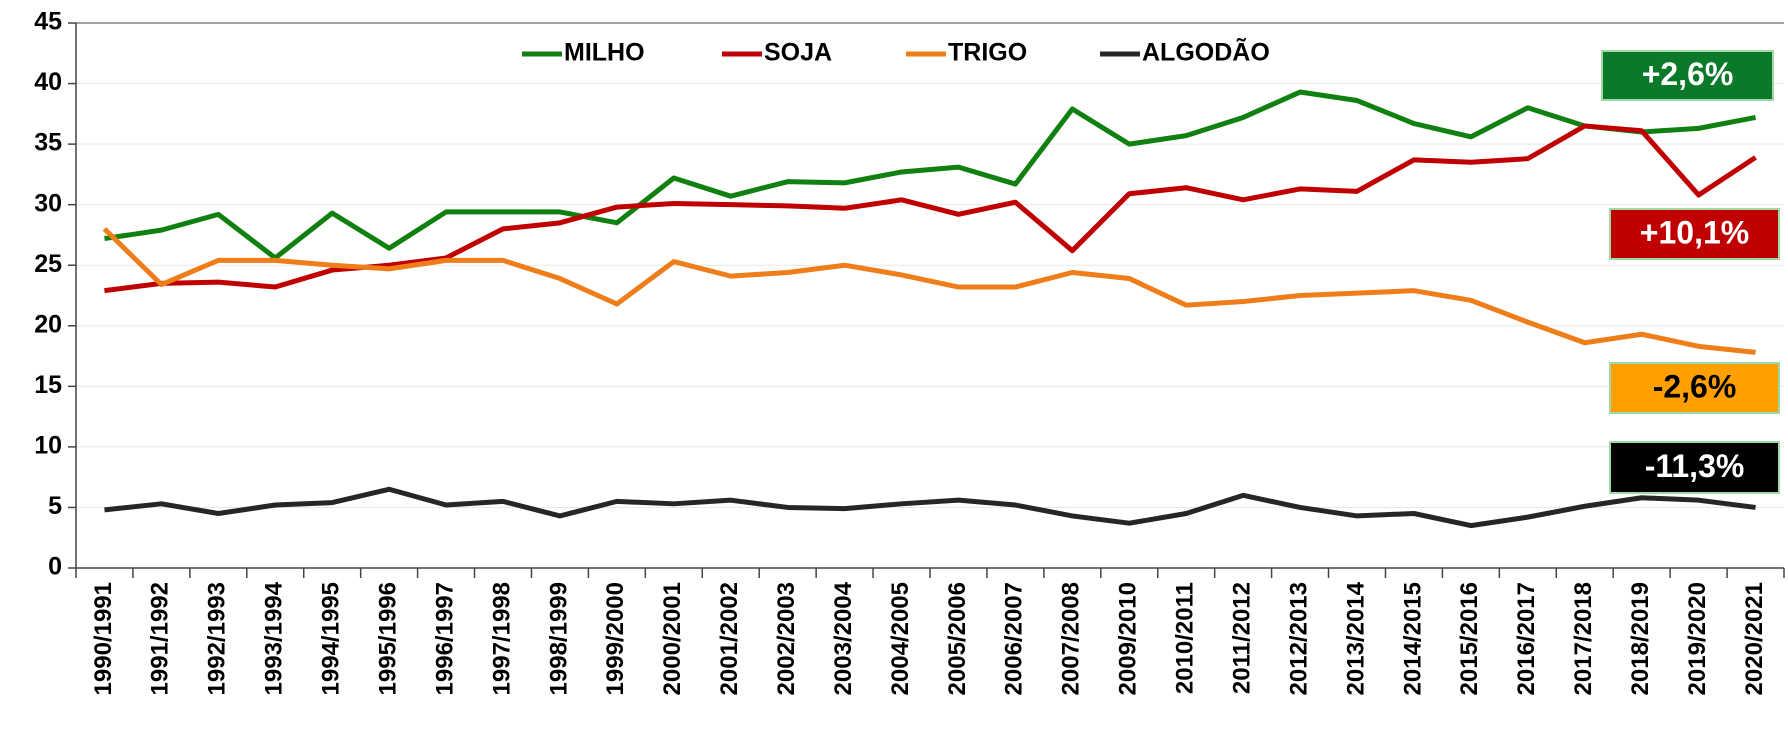  Describe the element at coordinates (615, 638) in the screenshot. I see `x-tick-label: 1999/2000` at that location.